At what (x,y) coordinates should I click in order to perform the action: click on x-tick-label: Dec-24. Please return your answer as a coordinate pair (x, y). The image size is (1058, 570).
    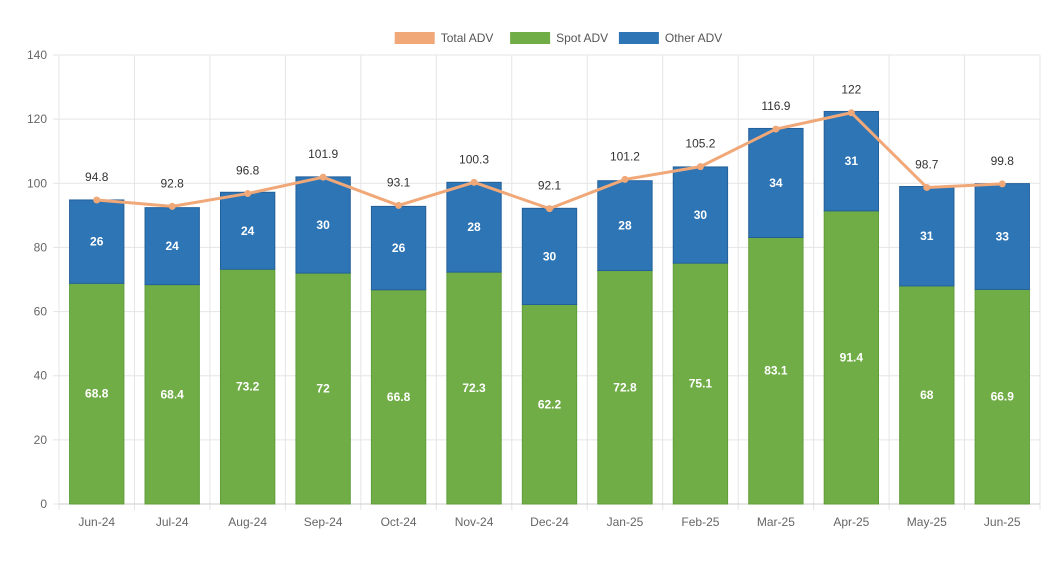
    Looking at the image, I should click on (549, 522).